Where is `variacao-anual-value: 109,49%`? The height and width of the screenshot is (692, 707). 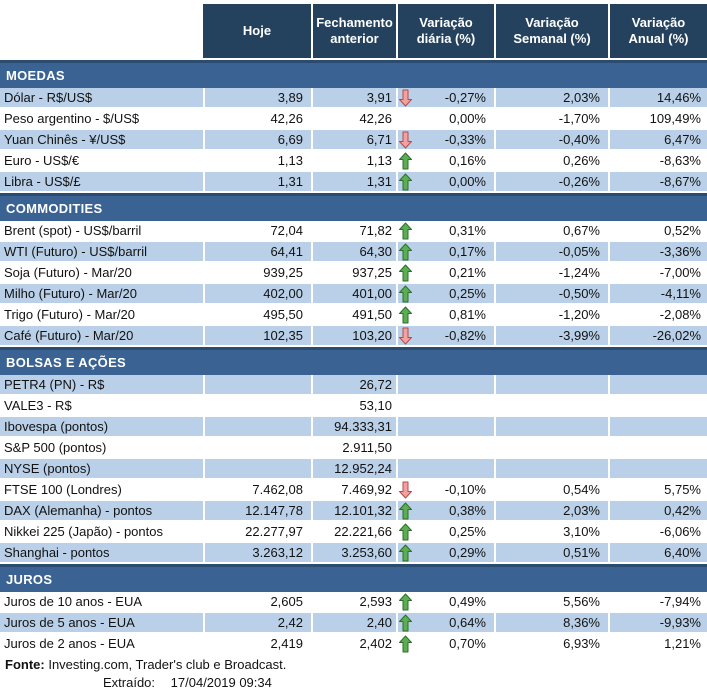 variacao-anual-value: 109,49% is located at coordinates (657, 118).